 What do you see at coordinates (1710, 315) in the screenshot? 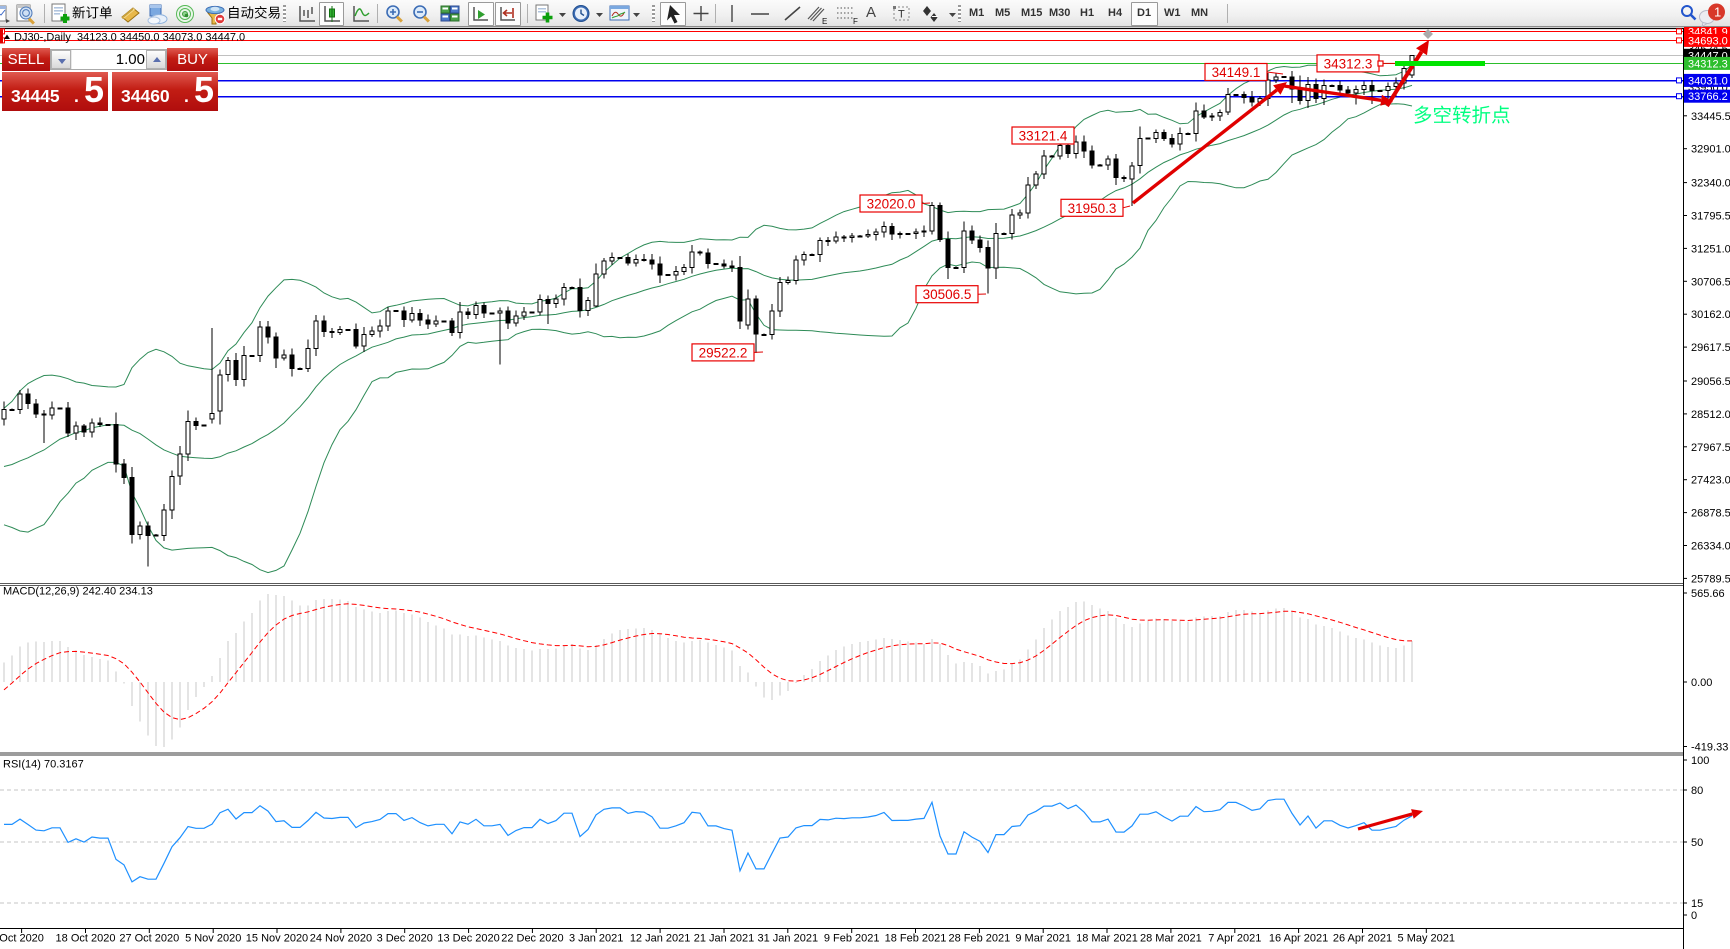
I see `svg-text: 30162.0` at bounding box center [1710, 315].